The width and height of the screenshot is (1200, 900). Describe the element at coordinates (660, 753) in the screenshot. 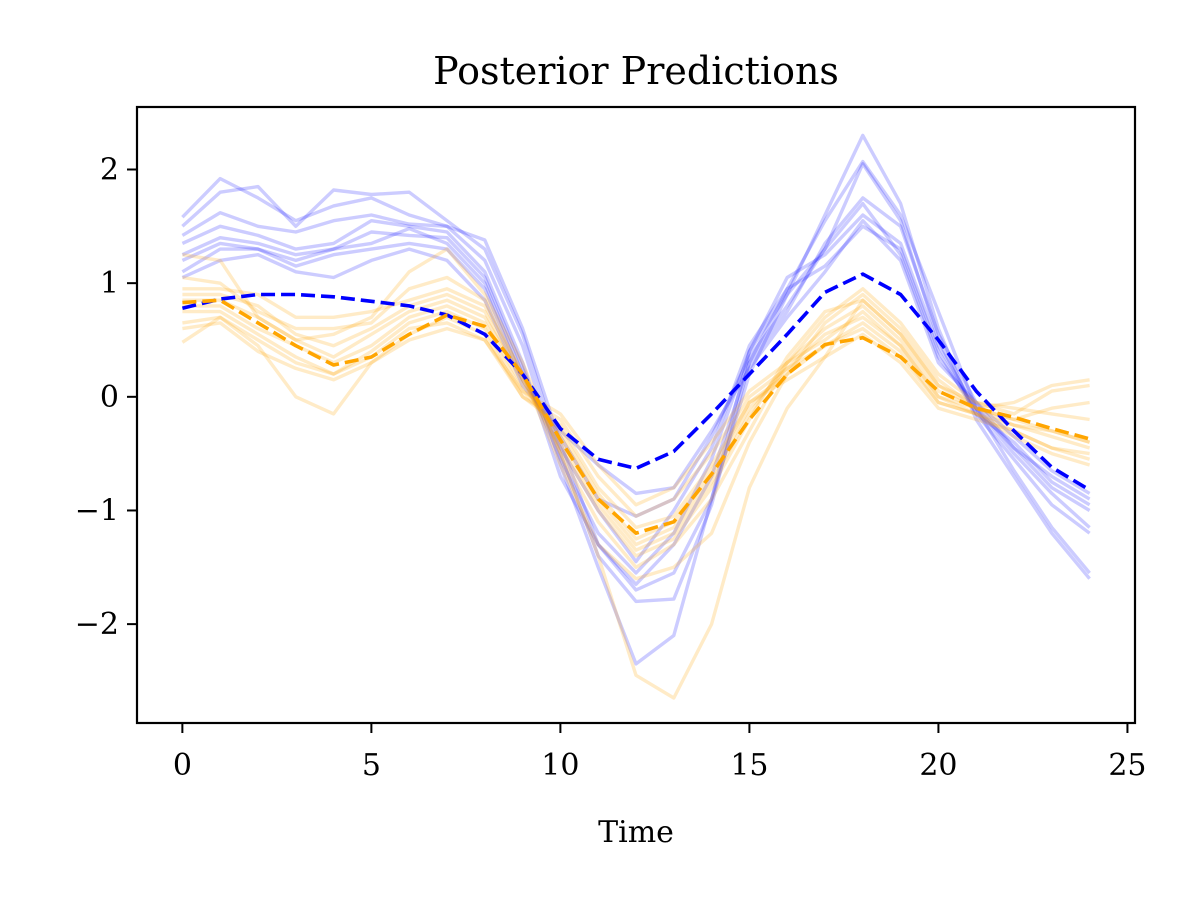

I see `x-axis: 0 5 10 15 20 25` at that location.